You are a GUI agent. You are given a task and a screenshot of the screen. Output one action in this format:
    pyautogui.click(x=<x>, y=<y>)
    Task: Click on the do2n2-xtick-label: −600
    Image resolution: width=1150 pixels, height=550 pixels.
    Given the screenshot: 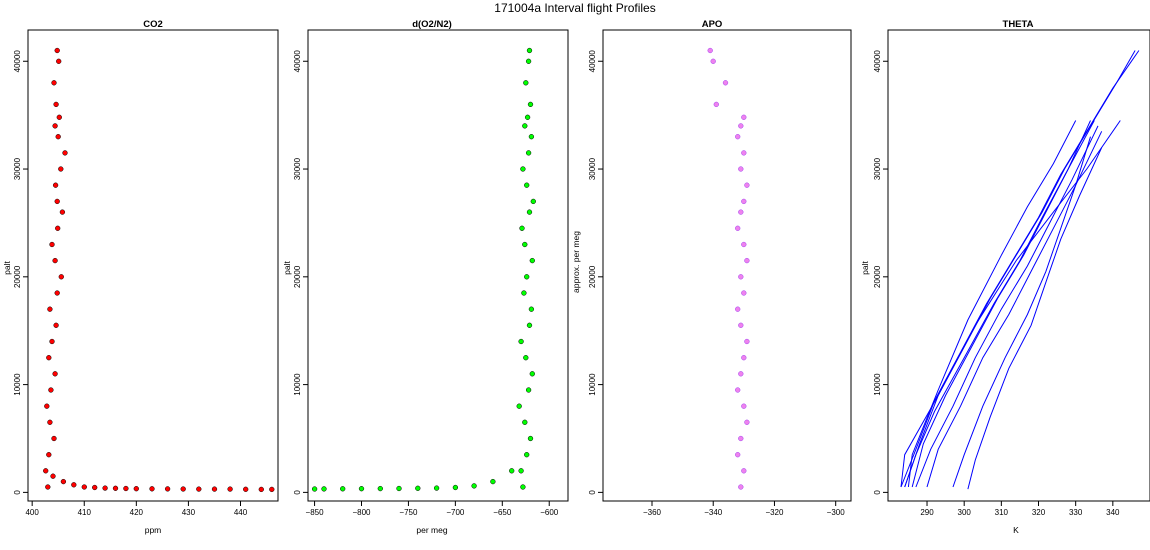 What is the action you would take?
    pyautogui.click(x=549, y=512)
    